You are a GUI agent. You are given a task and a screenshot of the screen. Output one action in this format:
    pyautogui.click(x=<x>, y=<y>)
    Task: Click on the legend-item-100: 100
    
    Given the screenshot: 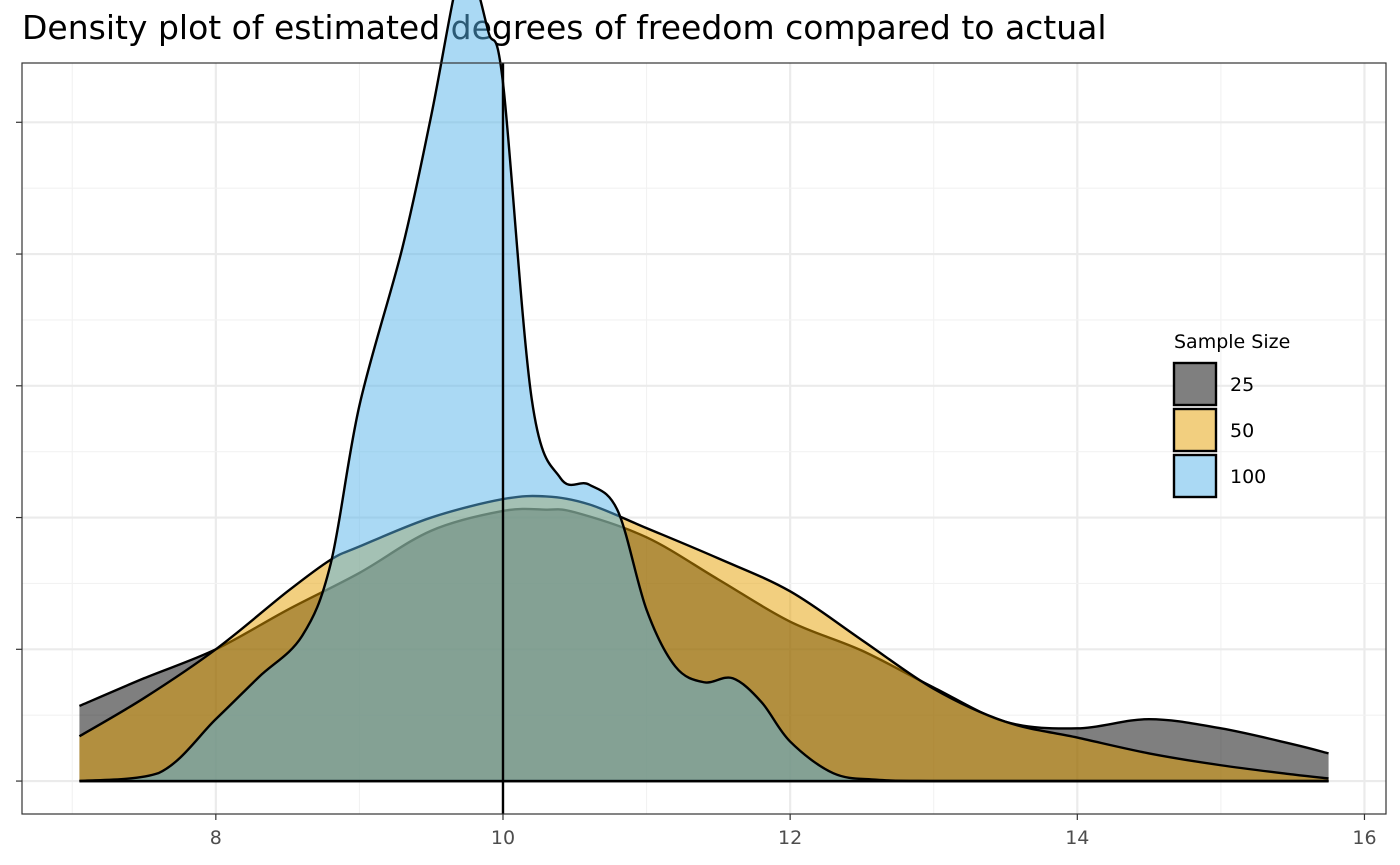 What is the action you would take?
    pyautogui.click(x=1219, y=476)
    